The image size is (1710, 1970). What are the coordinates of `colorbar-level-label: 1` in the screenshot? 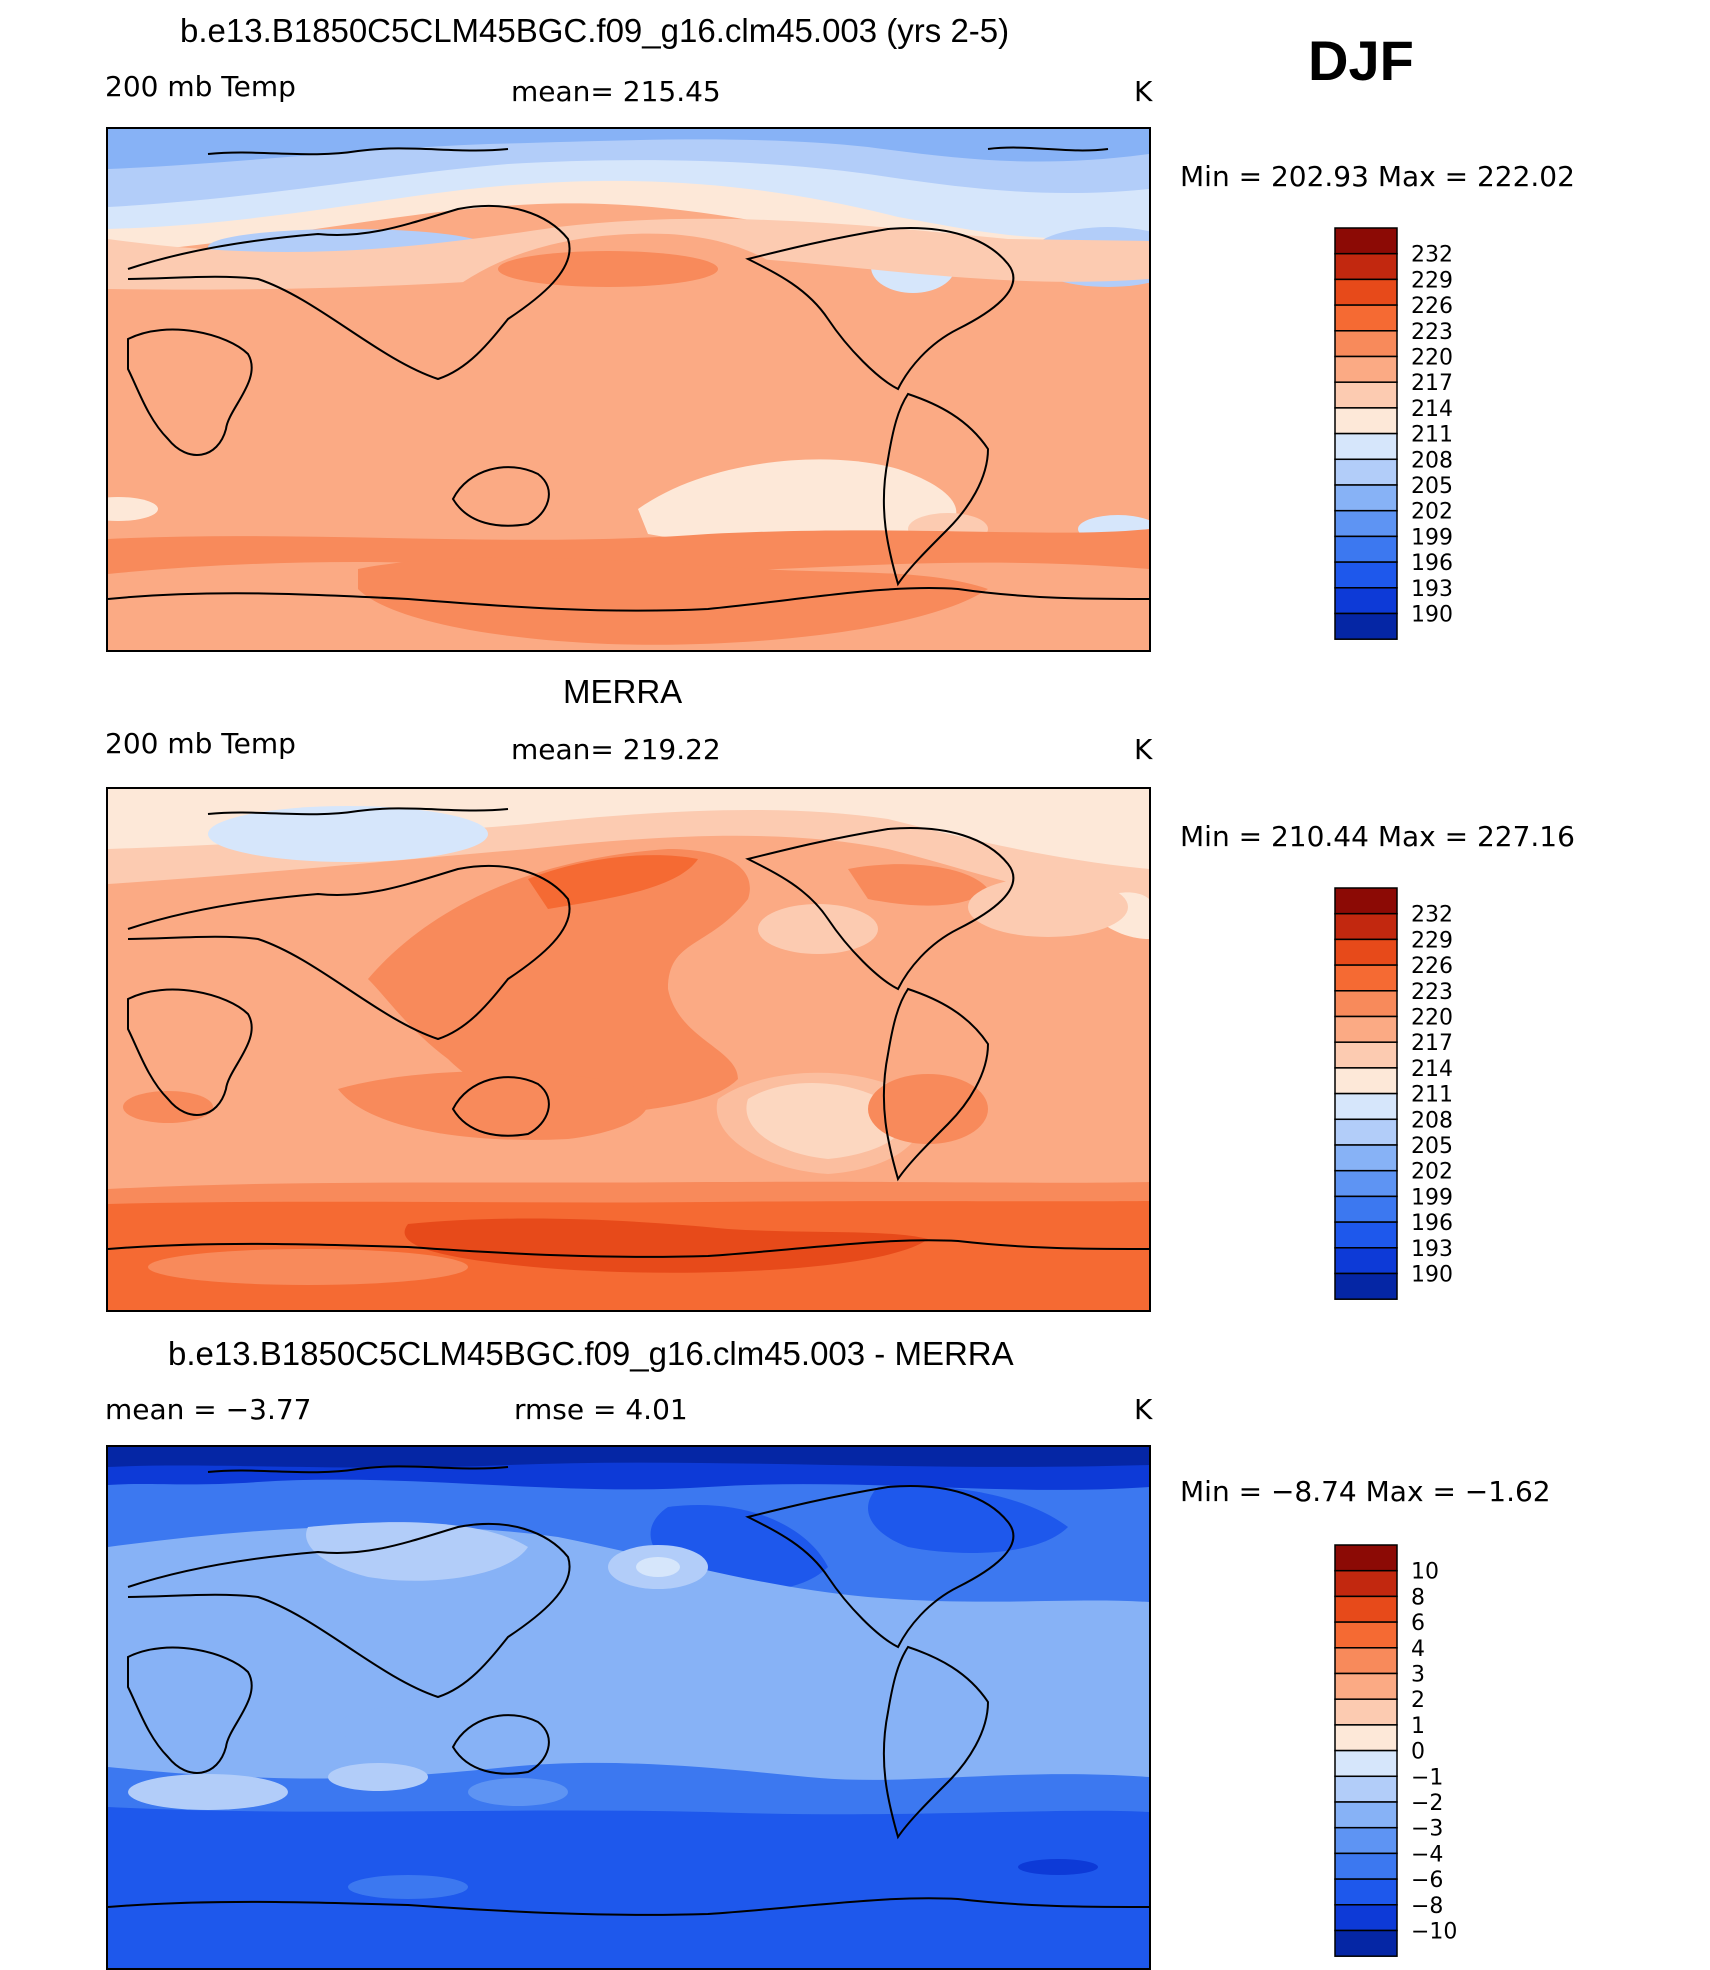 It's located at (1418, 1726).